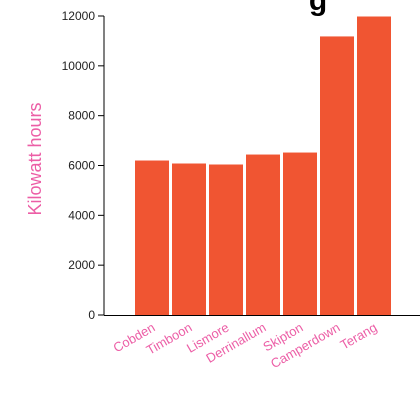 The width and height of the screenshot is (420, 398). What do you see at coordinates (81, 166) in the screenshot?
I see `y-tick-label: 6000` at bounding box center [81, 166].